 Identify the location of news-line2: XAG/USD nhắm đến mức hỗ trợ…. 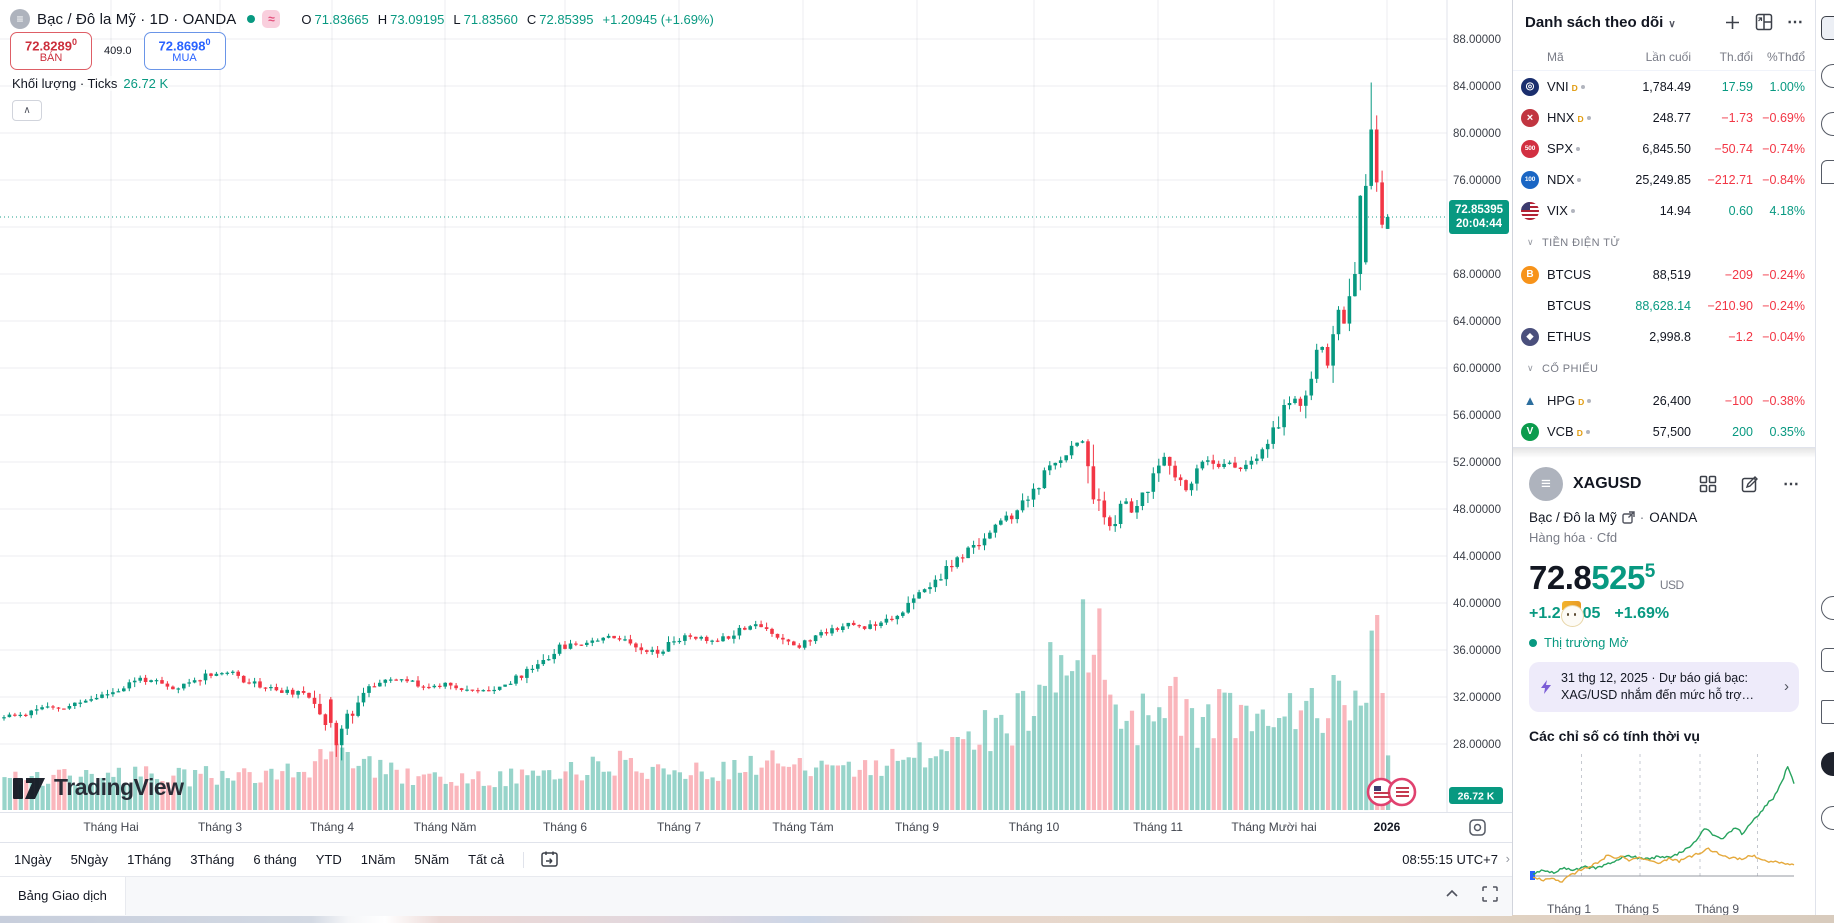
(1658, 694).